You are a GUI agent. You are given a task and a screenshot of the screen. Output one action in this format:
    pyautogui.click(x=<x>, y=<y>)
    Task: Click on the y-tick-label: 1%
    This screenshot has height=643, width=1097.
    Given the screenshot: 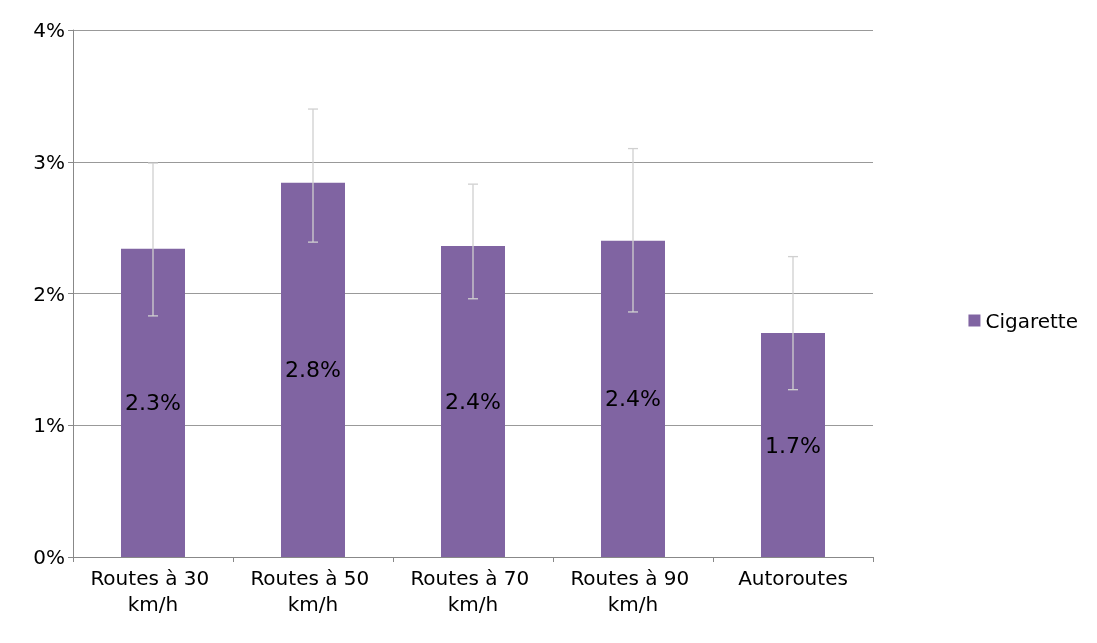 What is the action you would take?
    pyautogui.click(x=49, y=425)
    